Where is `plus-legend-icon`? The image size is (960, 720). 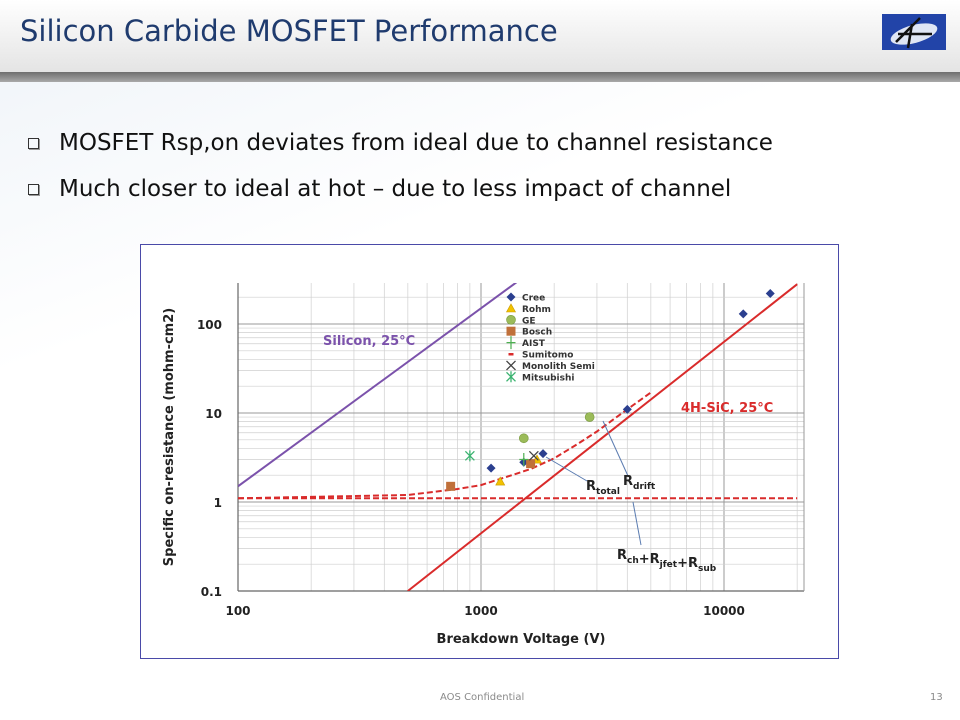
plus-legend-icon is located at coordinates (511, 343).